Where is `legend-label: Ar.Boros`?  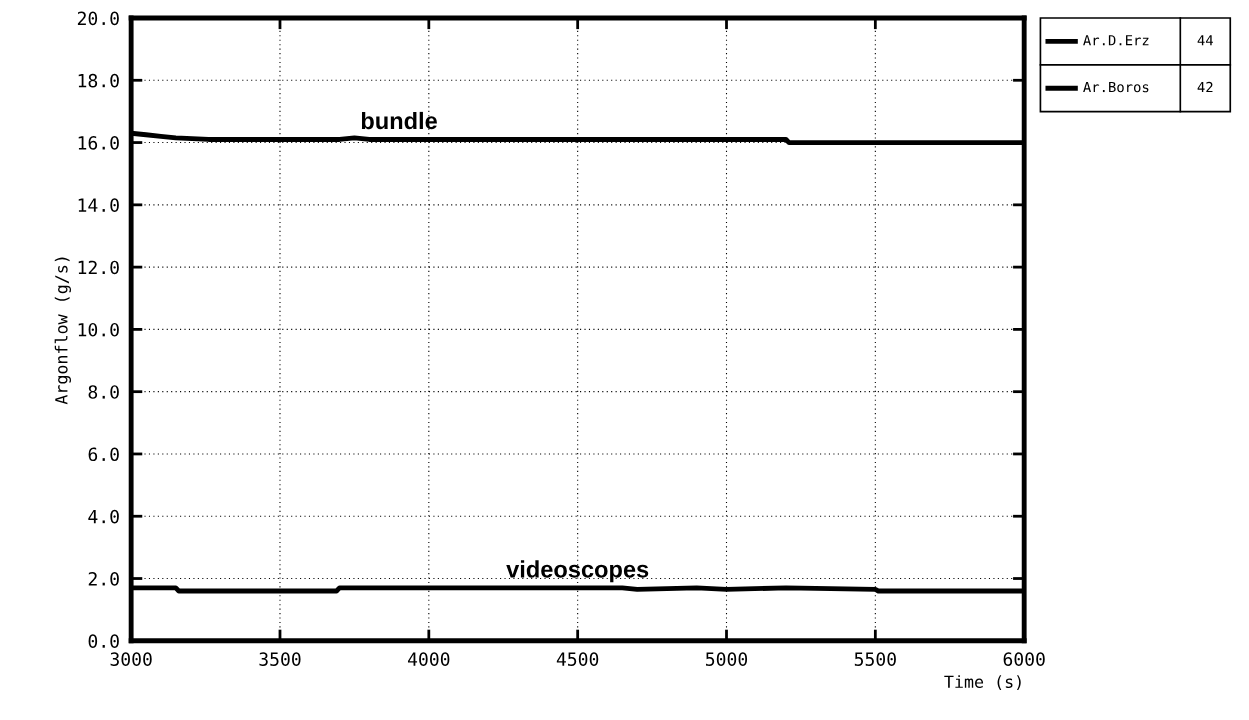 legend-label: Ar.Boros is located at coordinates (1116, 87).